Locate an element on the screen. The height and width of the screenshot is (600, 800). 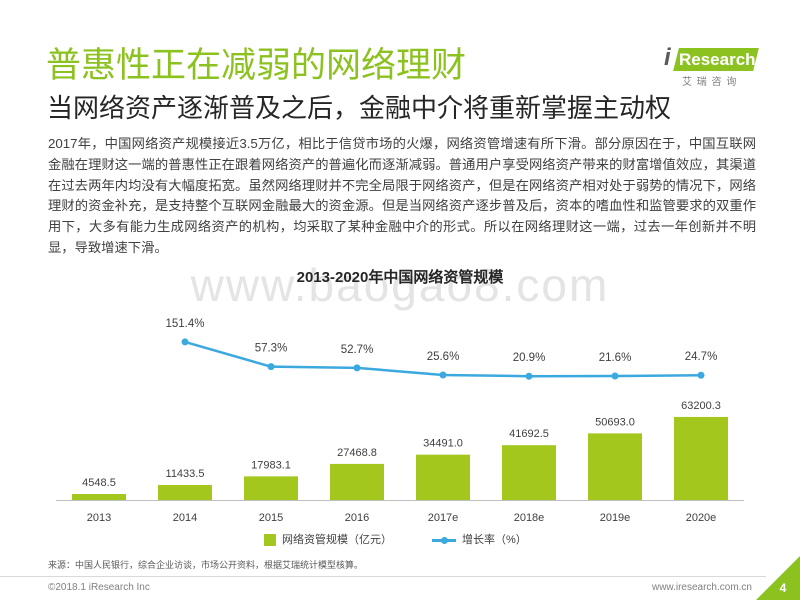
x-tick-label: 2017e is located at coordinates (443, 518).